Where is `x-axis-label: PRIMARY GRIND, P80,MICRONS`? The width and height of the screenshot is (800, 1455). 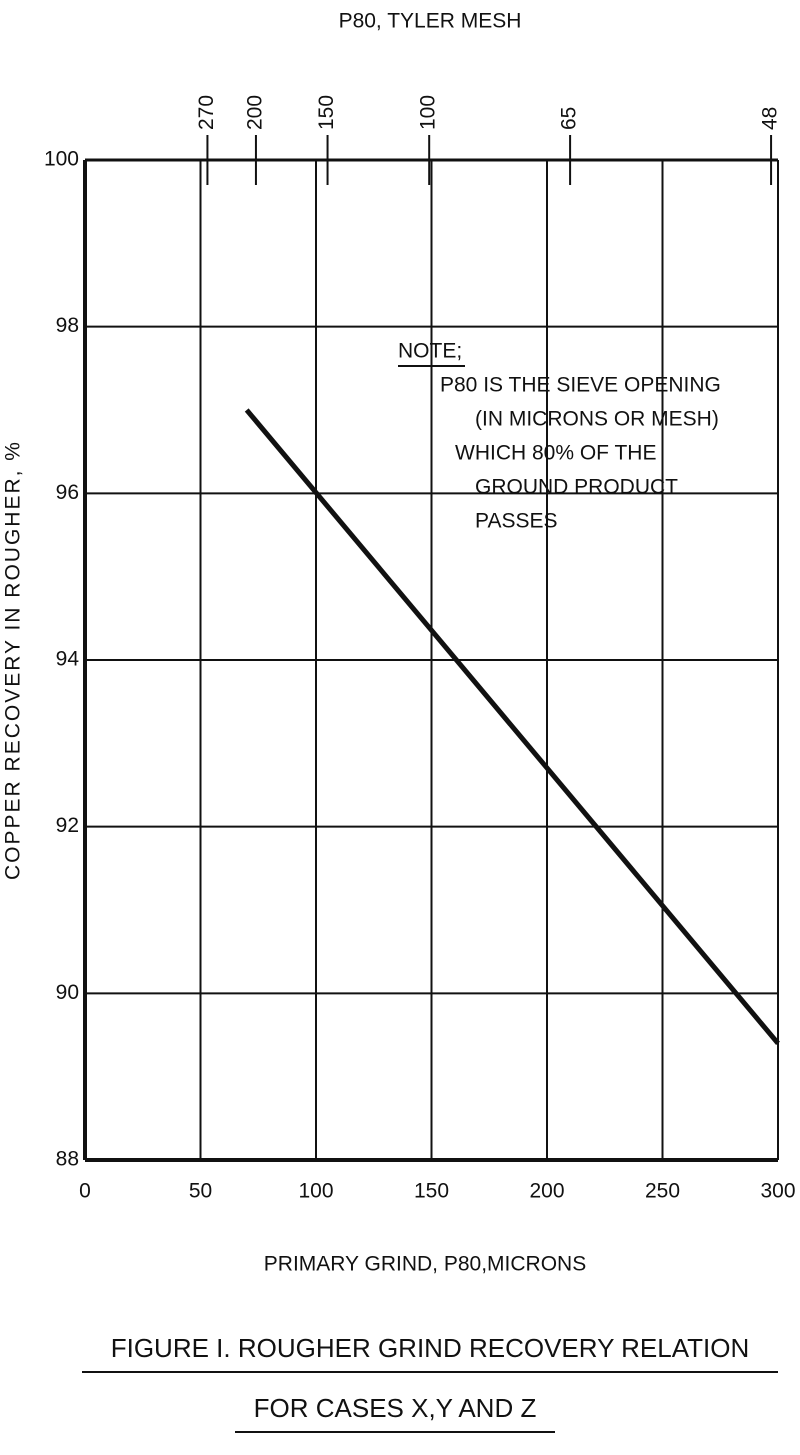 x-axis-label: PRIMARY GRIND, P80,MICRONS is located at coordinates (425, 1264).